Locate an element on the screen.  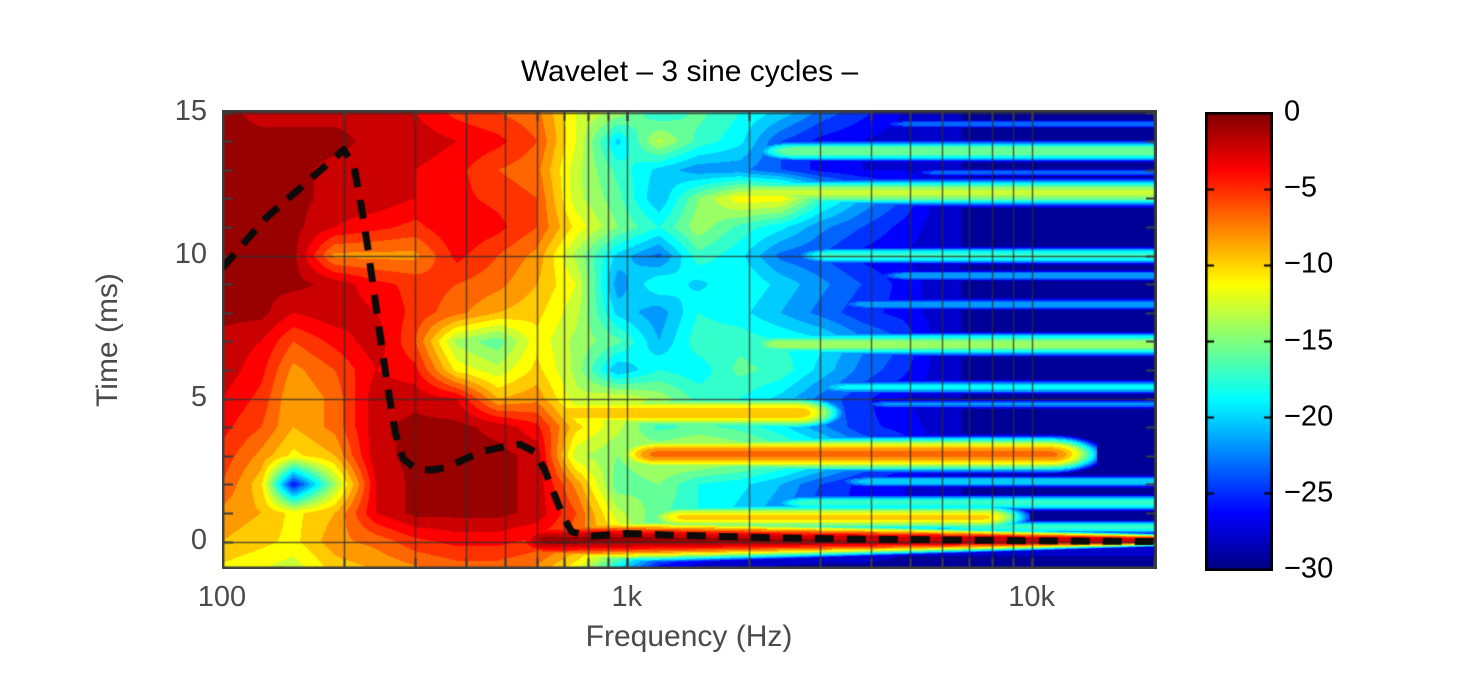
y-tick-label: 0 is located at coordinates (198, 539).